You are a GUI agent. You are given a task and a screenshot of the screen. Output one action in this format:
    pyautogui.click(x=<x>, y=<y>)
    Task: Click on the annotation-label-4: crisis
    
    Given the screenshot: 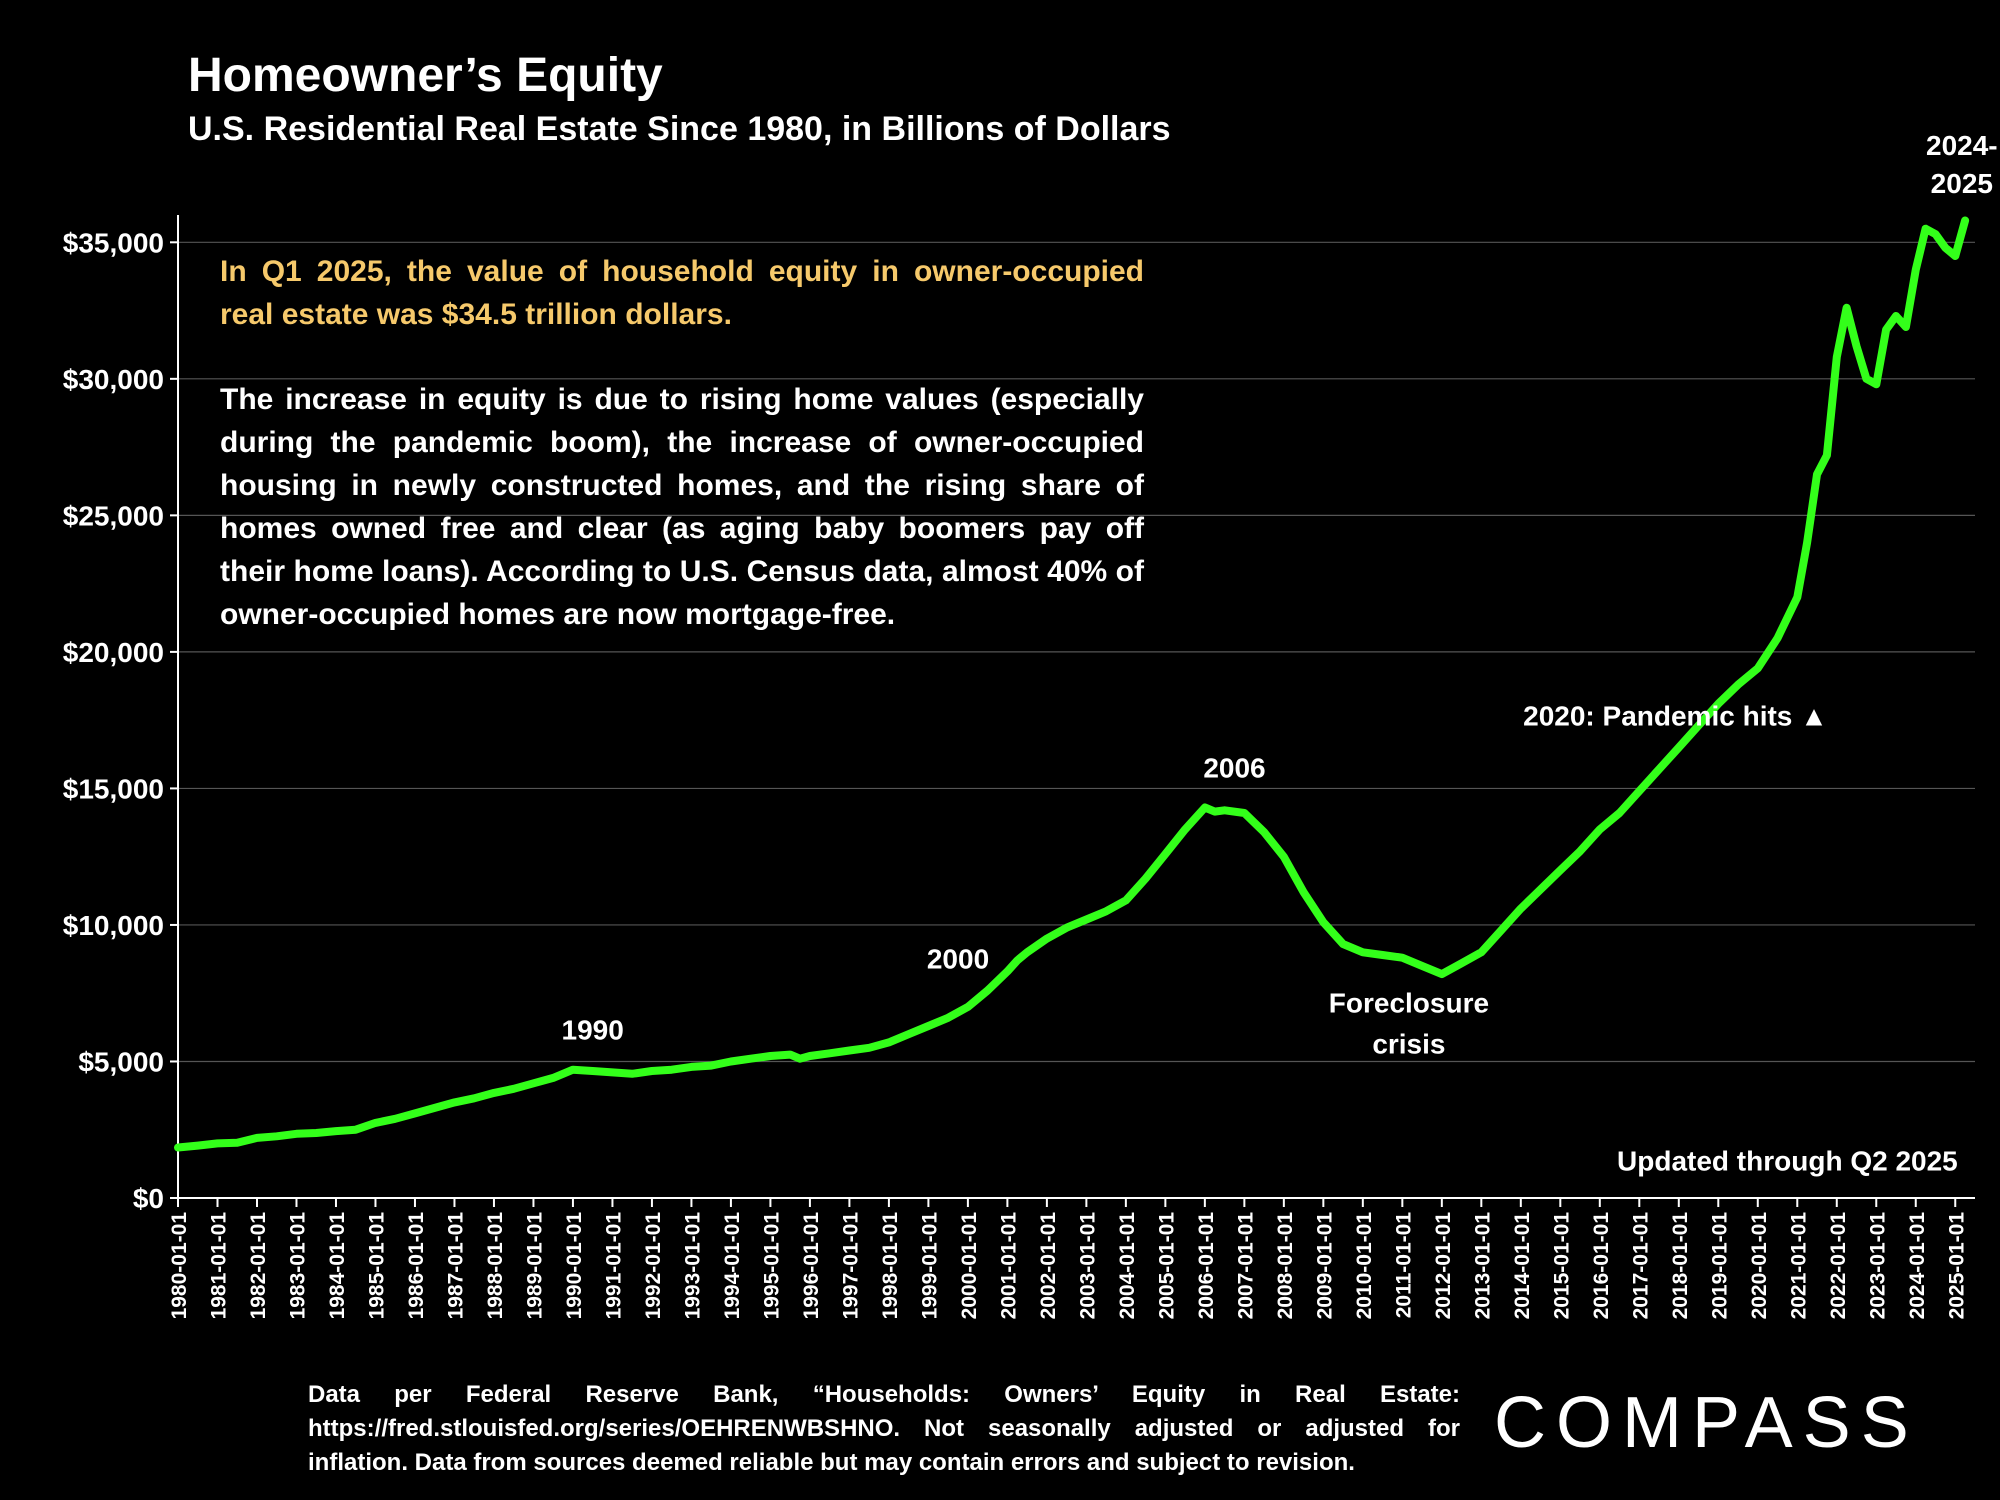 What is the action you would take?
    pyautogui.click(x=1408, y=1043)
    